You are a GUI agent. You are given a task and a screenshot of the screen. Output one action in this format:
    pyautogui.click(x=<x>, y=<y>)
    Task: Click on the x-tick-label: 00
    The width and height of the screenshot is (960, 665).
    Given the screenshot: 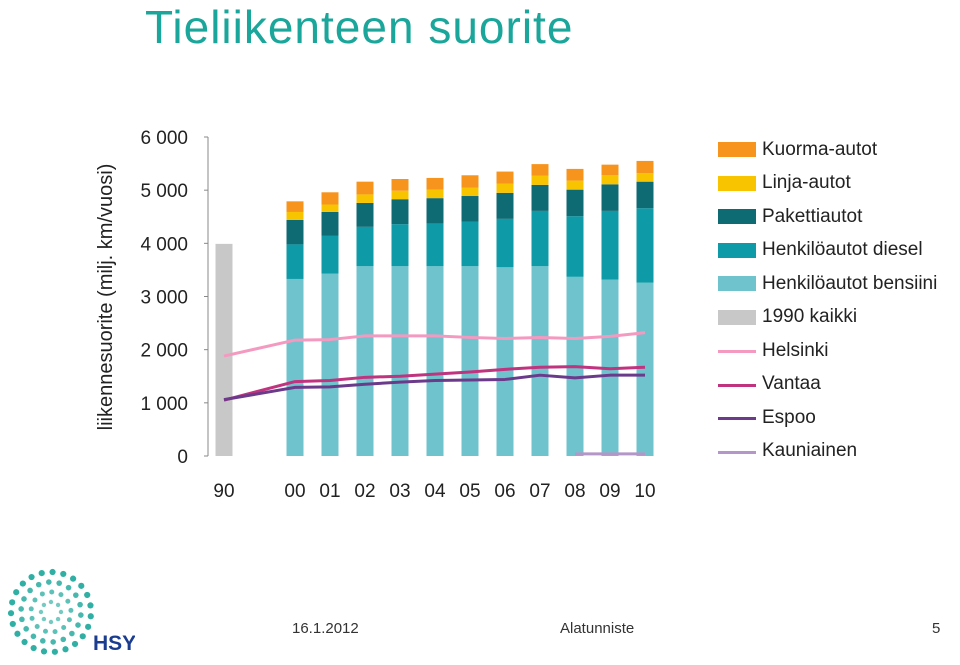 What is the action you would take?
    pyautogui.click(x=294, y=491)
    